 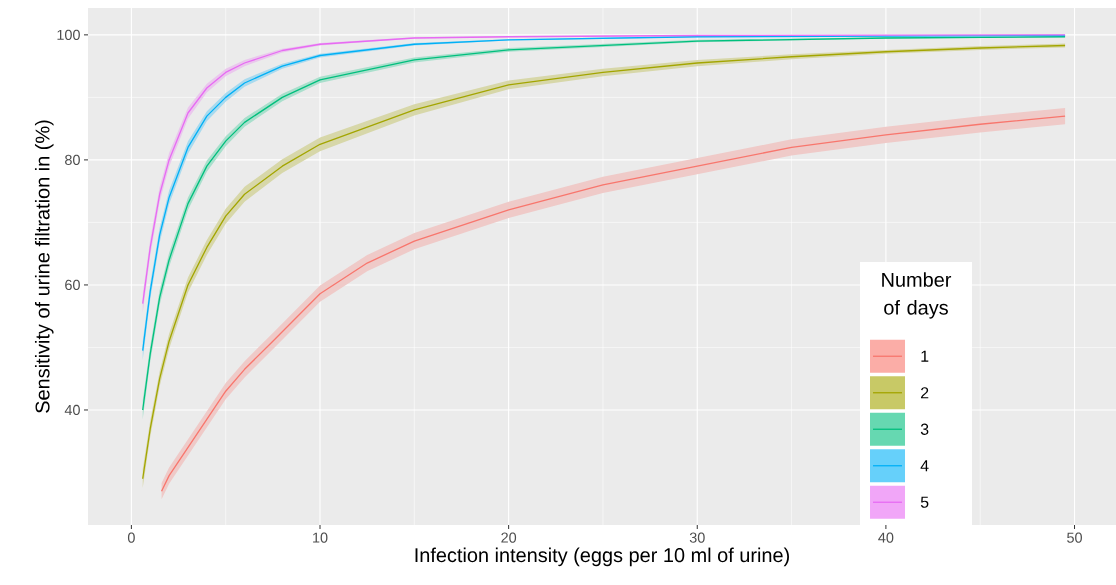 I want to click on legend-label: 4, so click(x=924, y=466).